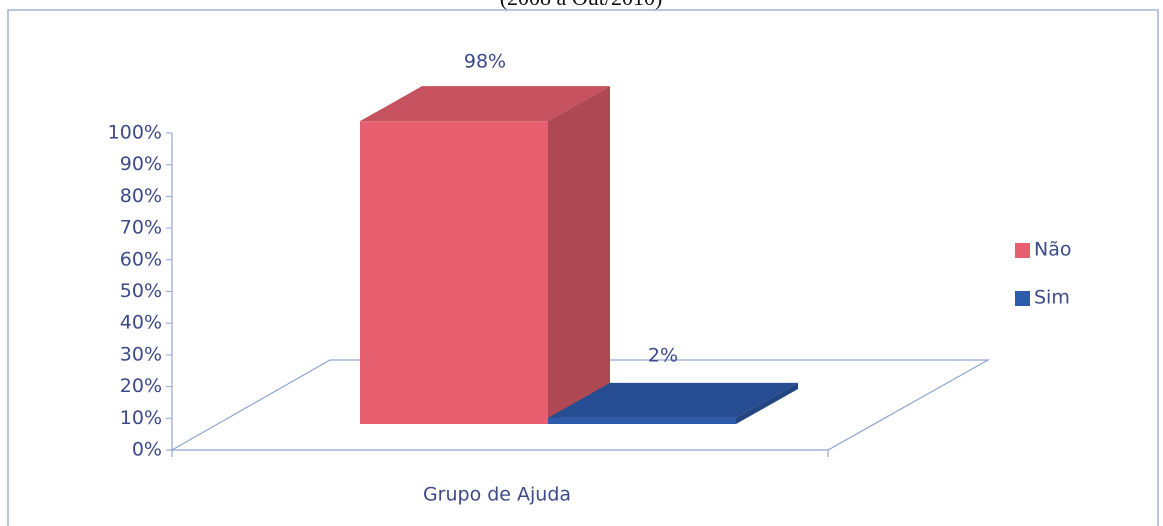  I want to click on y-tick-label: 0%, so click(147, 450).